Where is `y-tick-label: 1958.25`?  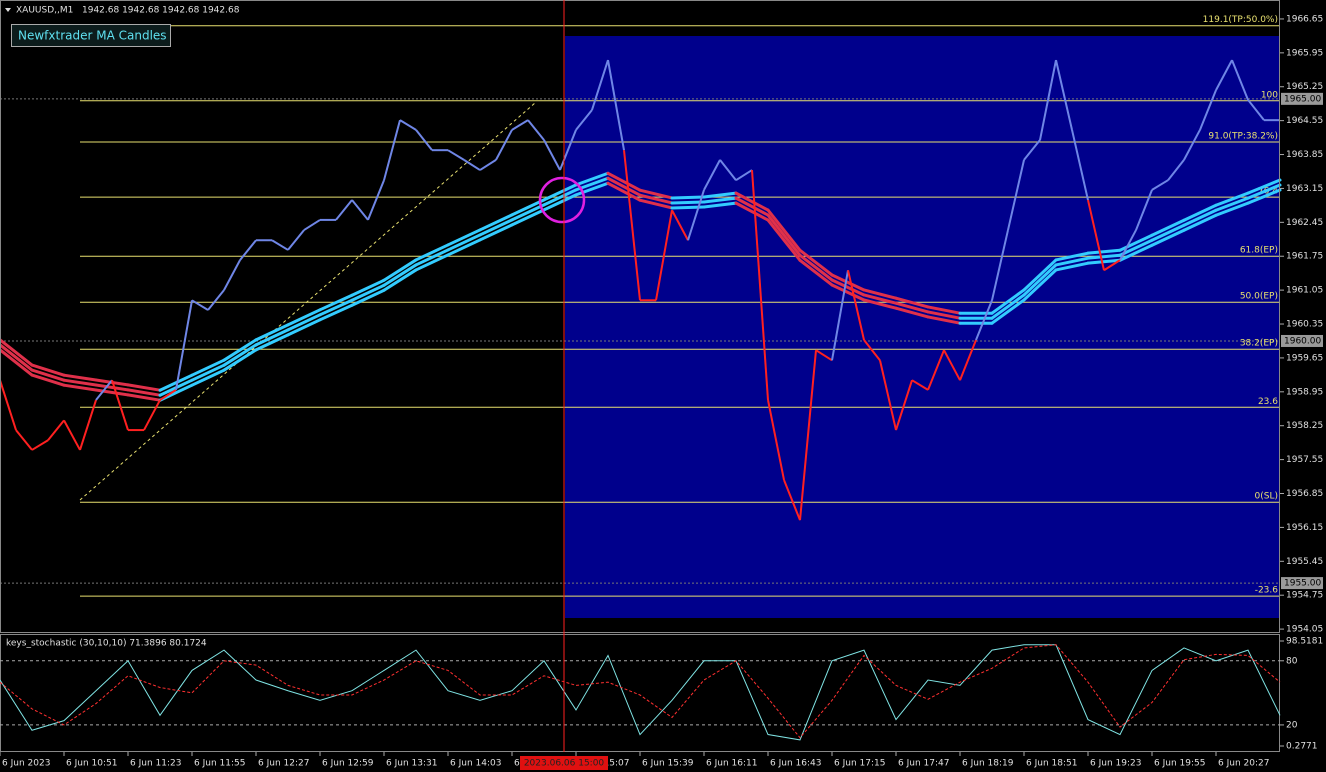 y-tick-label: 1958.25 is located at coordinates (1304, 426).